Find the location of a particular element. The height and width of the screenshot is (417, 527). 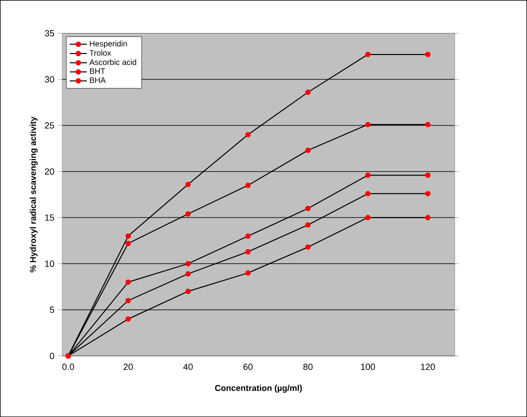

y-axis-title: % Hydroxyl radical scavenging activity is located at coordinates (34, 194).